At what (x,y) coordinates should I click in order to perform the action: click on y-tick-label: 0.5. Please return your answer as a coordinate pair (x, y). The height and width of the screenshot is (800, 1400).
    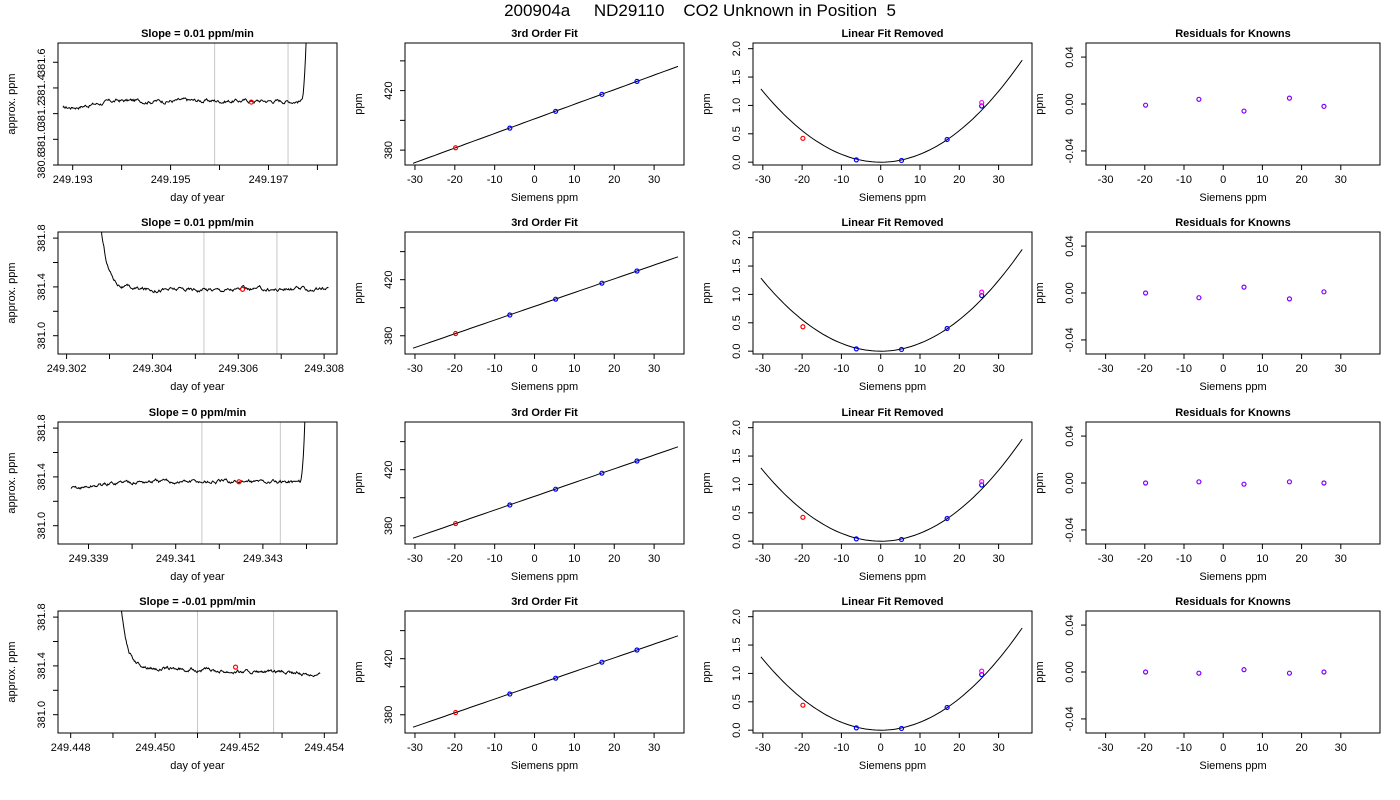
    Looking at the image, I should click on (737, 133).